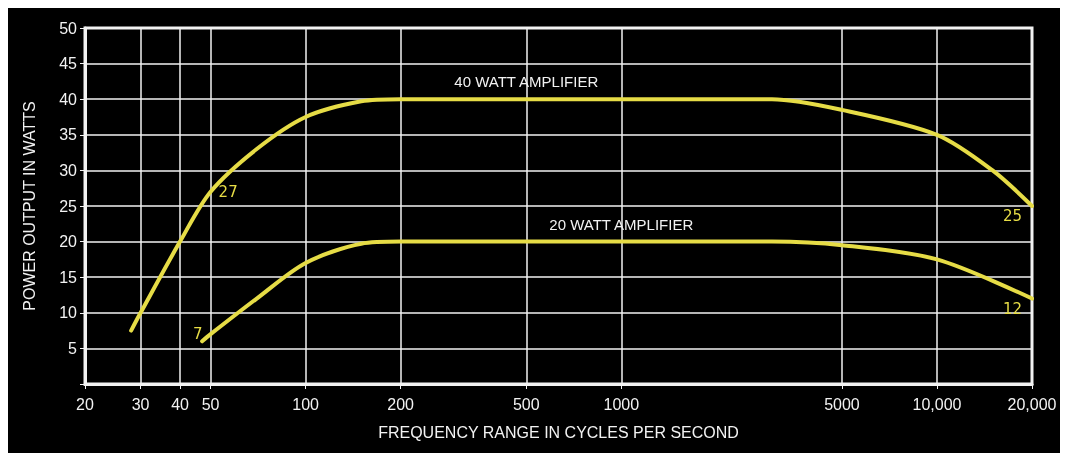 Image resolution: width=1068 pixels, height=461 pixels. I want to click on y-tick-label: 35, so click(68, 135).